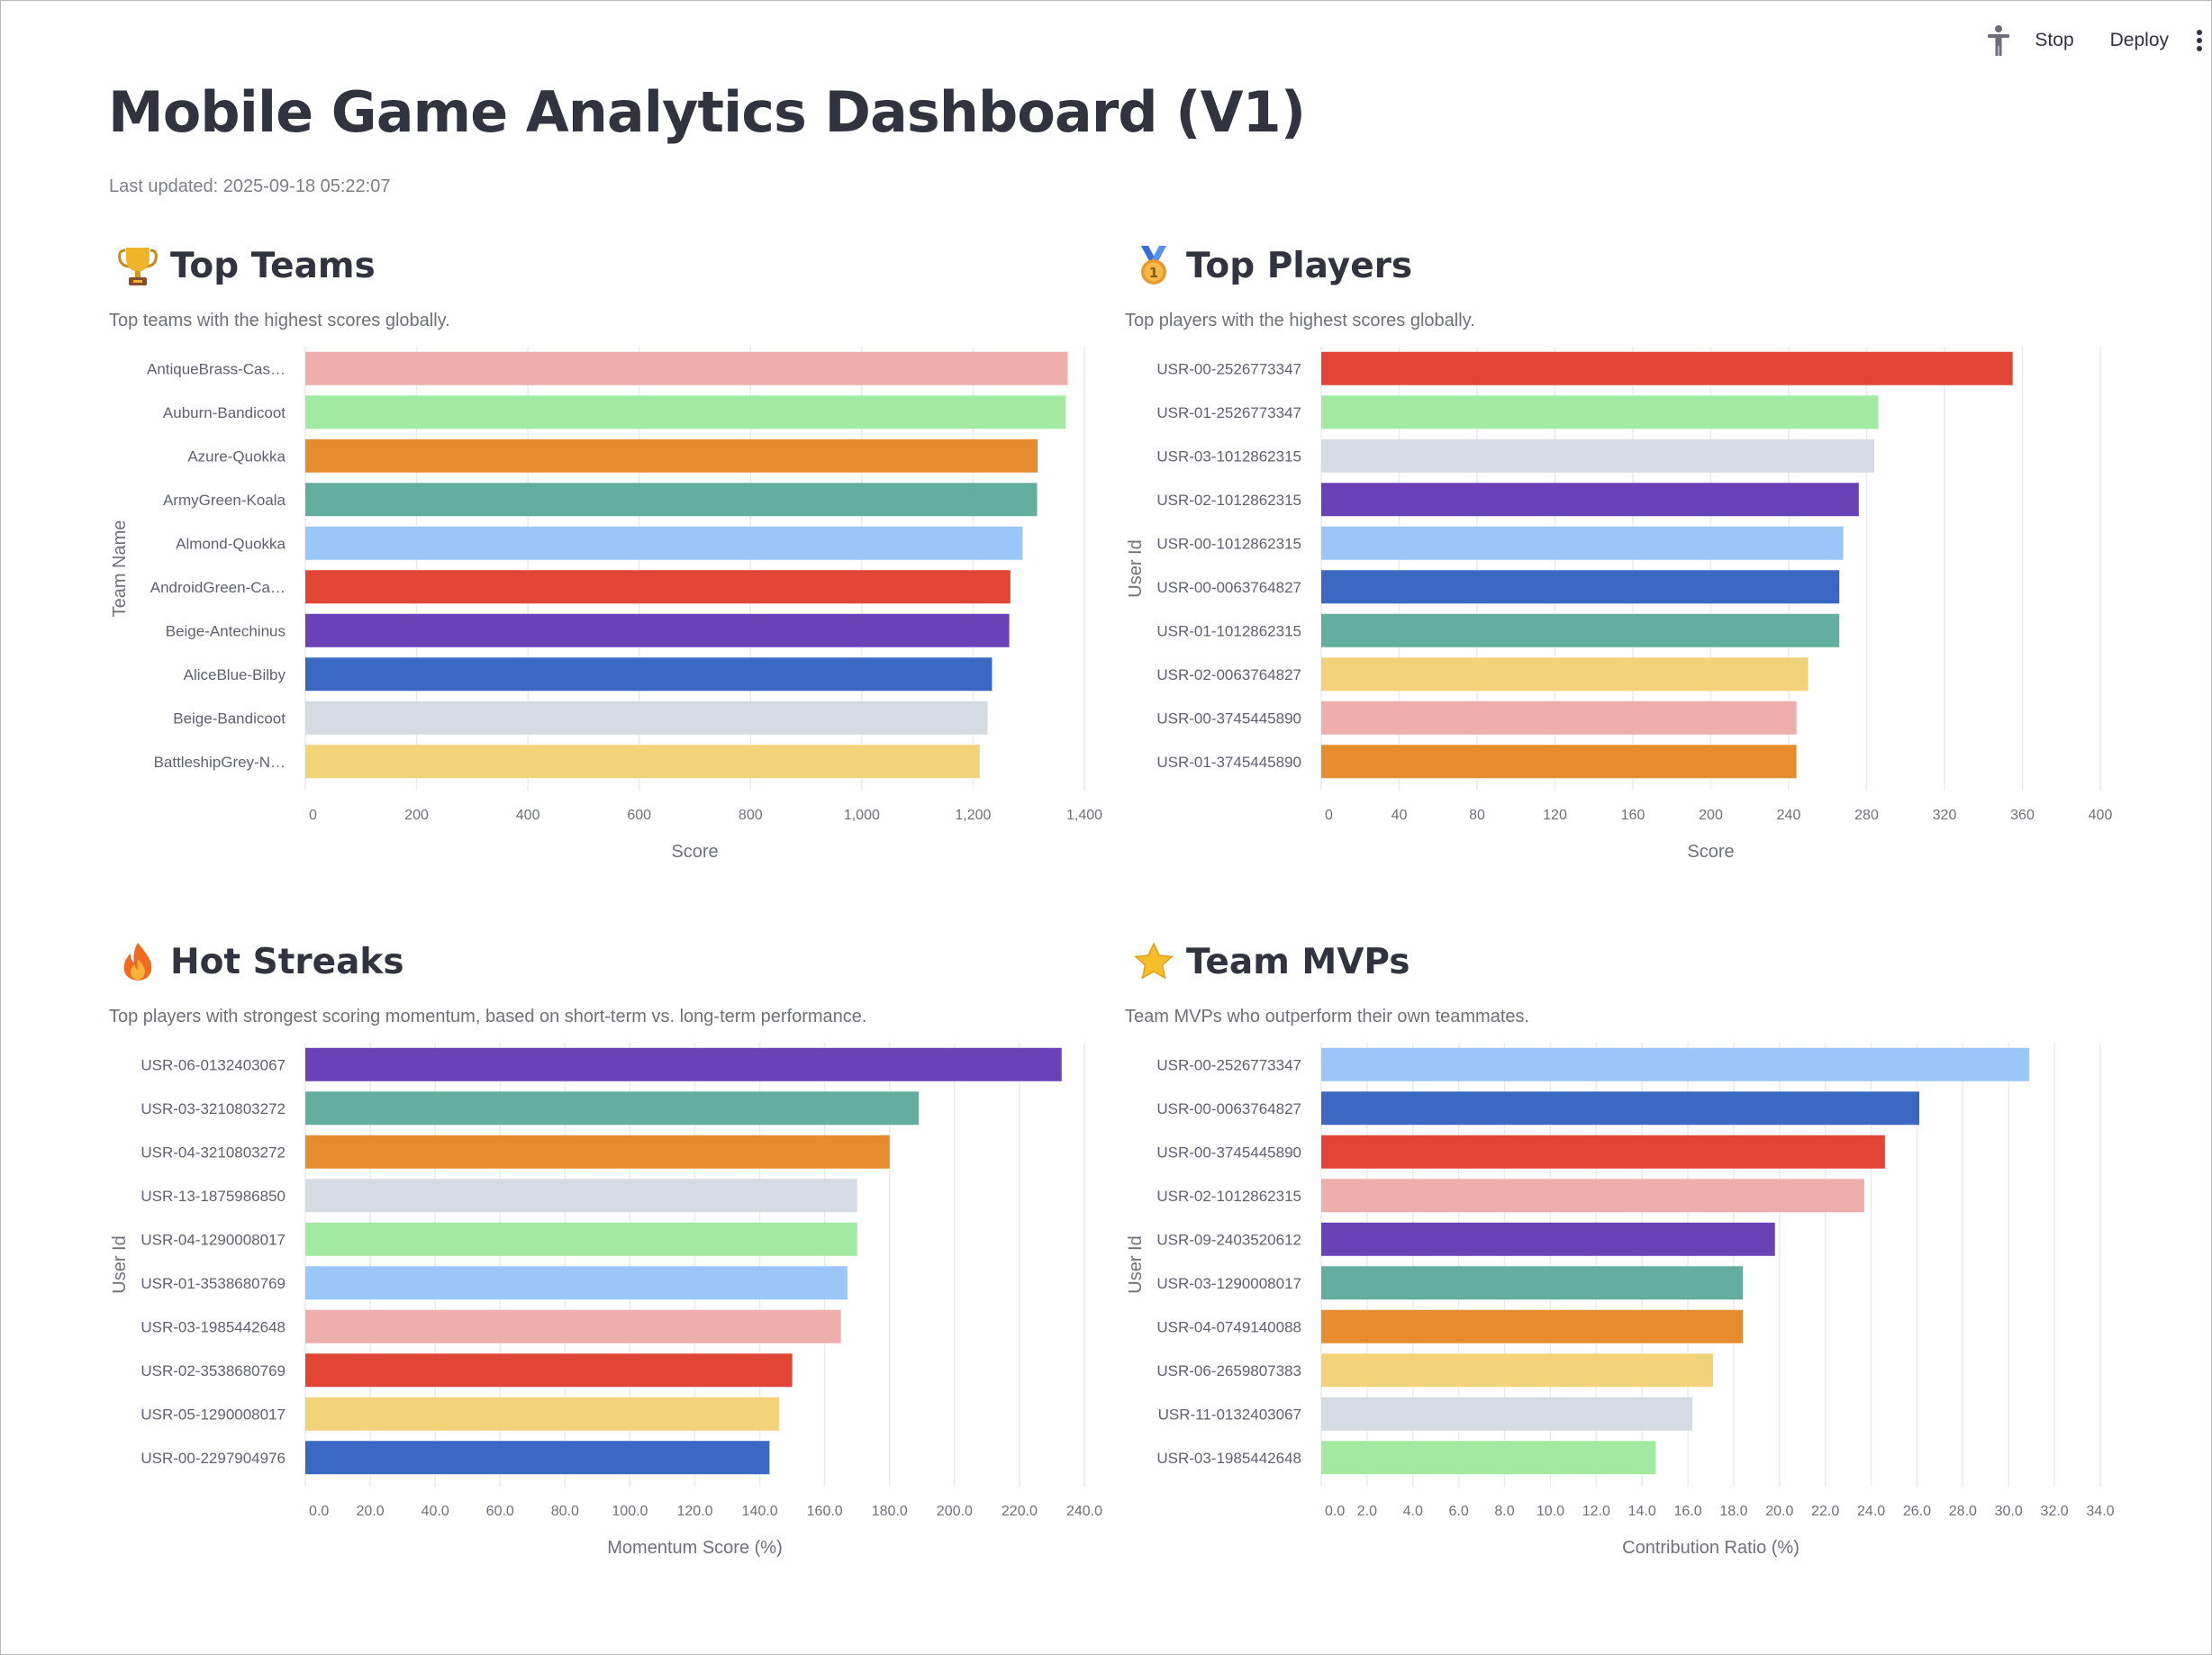  I want to click on category-label: USR-03-1012862315, so click(1229, 456).